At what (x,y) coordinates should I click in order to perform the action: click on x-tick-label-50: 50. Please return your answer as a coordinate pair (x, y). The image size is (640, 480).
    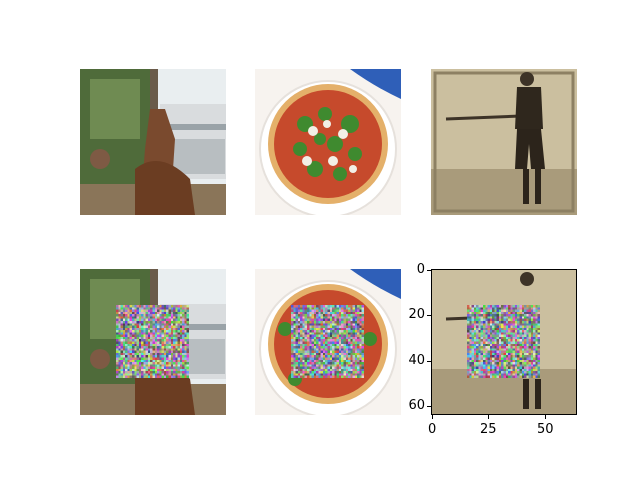
    Looking at the image, I should click on (545, 429).